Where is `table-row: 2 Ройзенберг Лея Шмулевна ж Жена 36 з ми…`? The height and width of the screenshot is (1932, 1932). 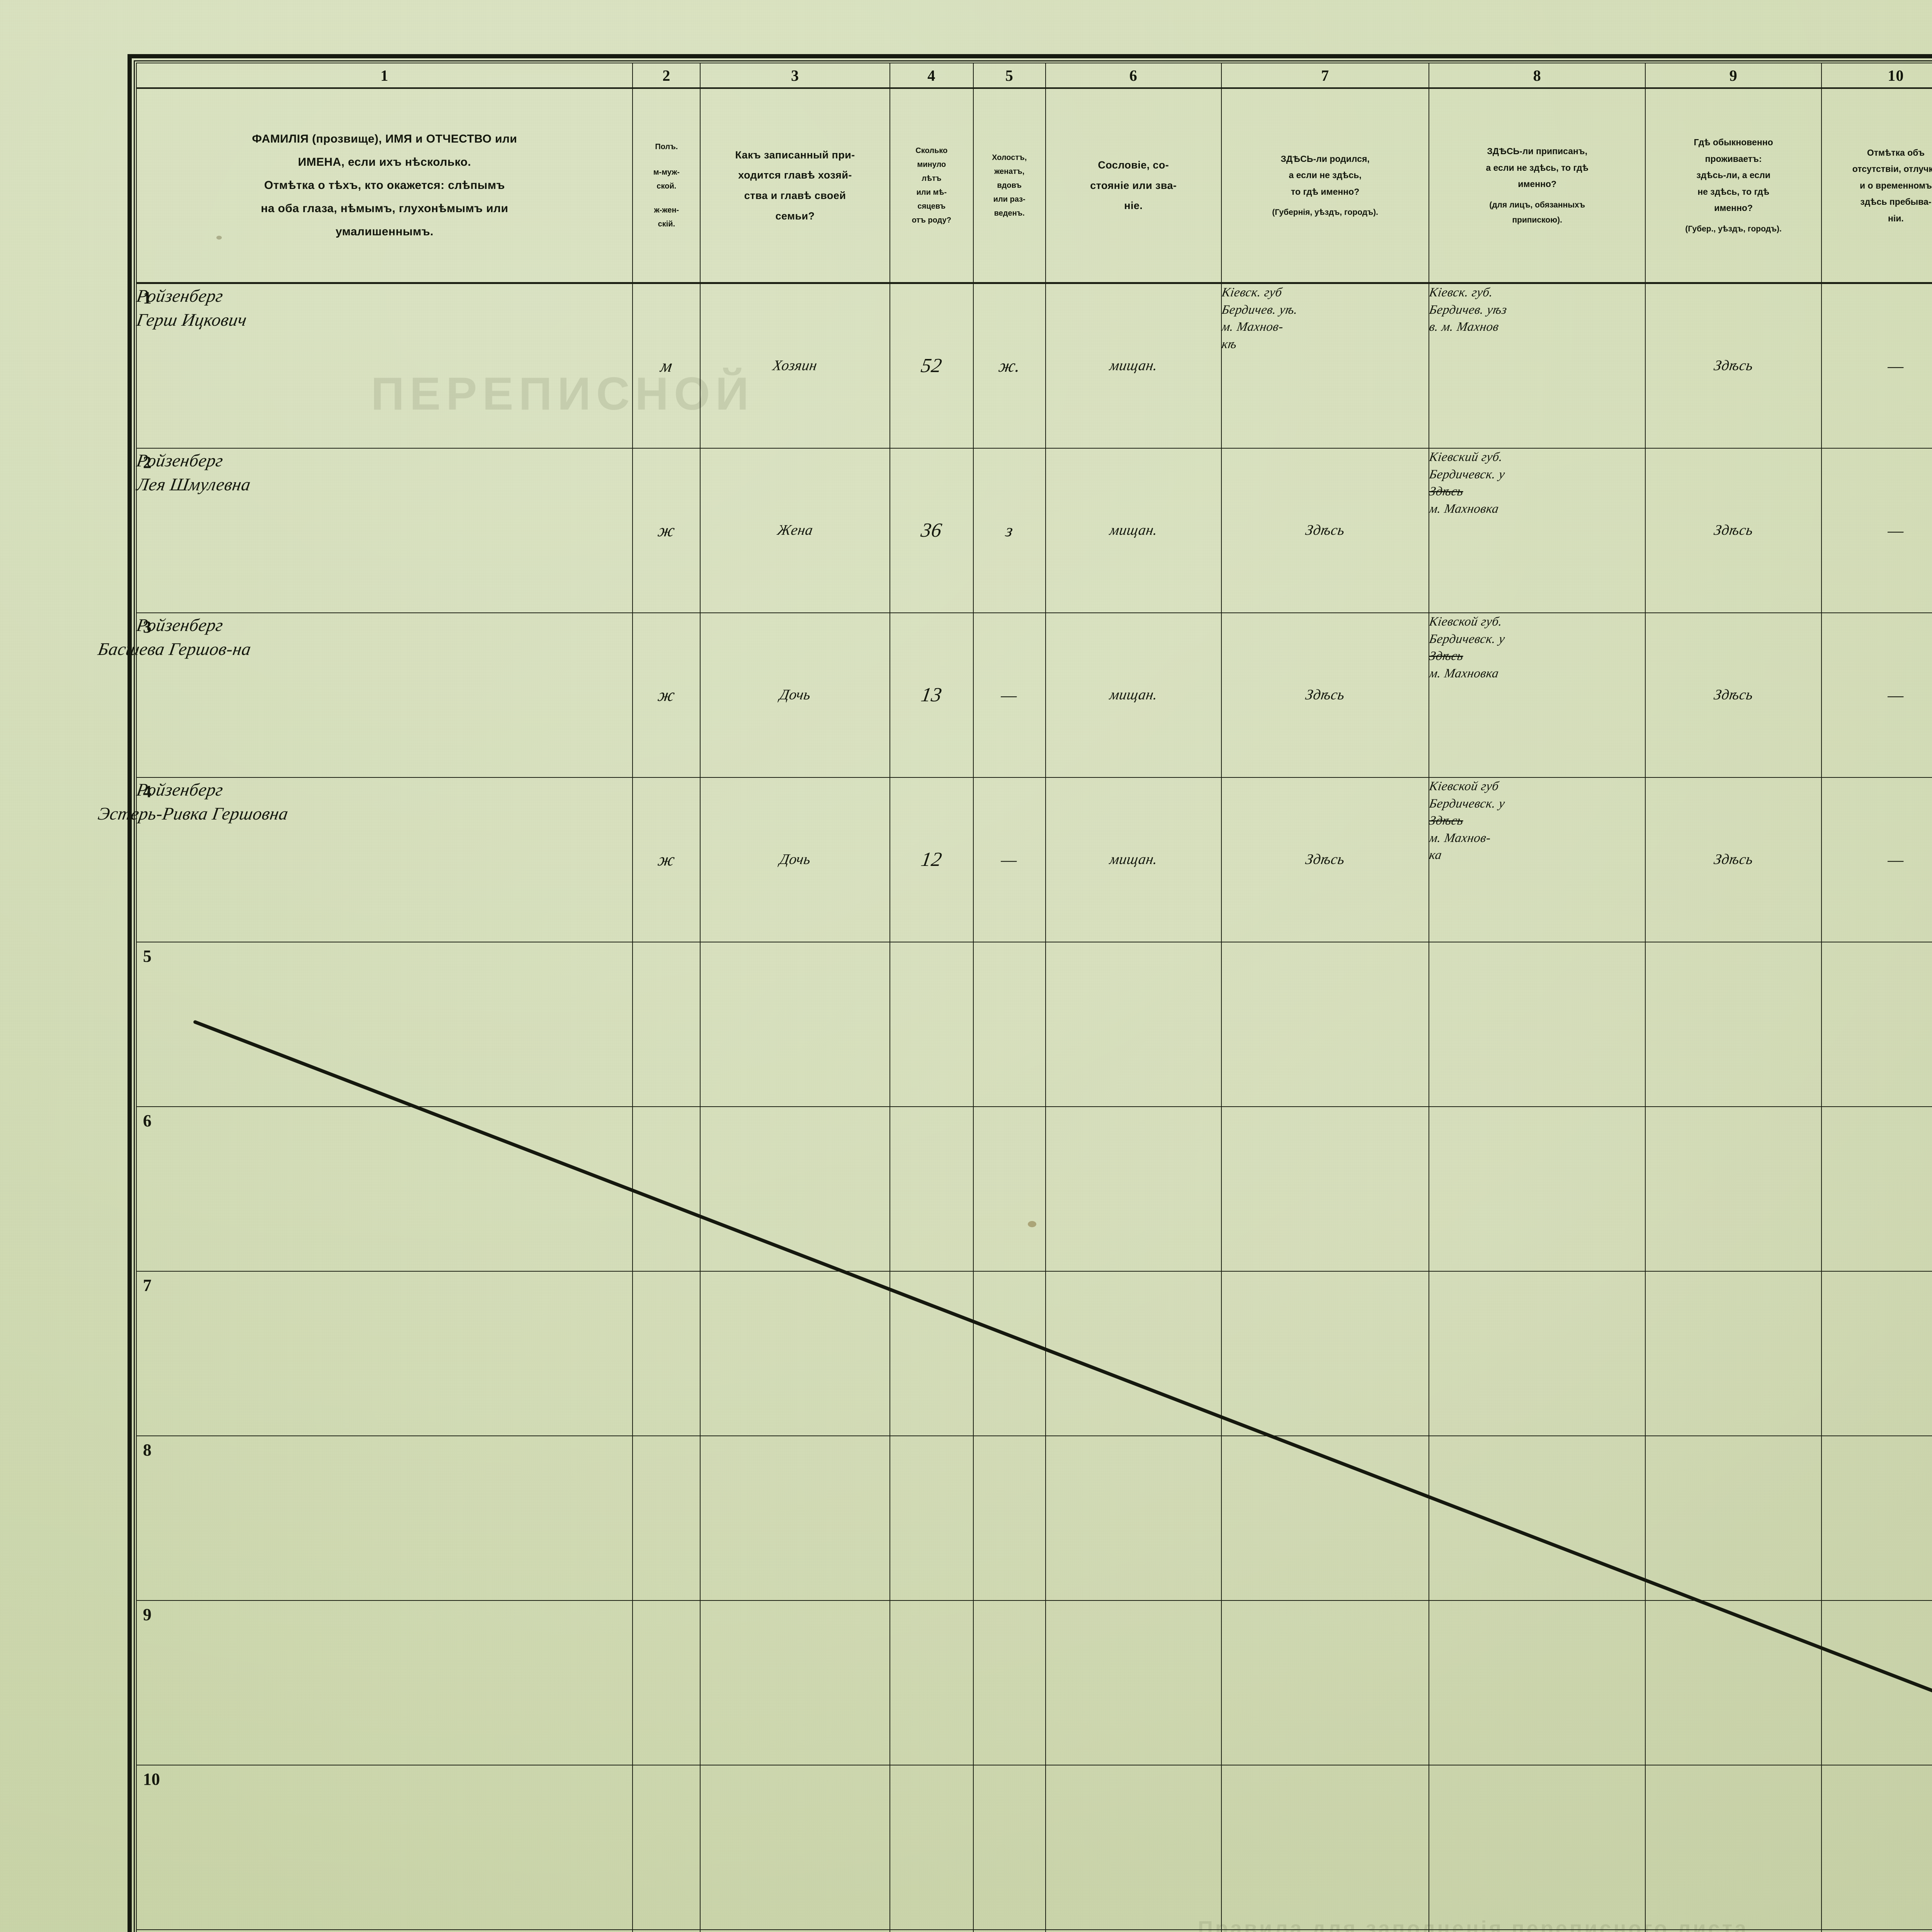 table-row: 2 Ройзенберг Лея Шмулевна ж Жена 36 з ми… is located at coordinates (1034, 531).